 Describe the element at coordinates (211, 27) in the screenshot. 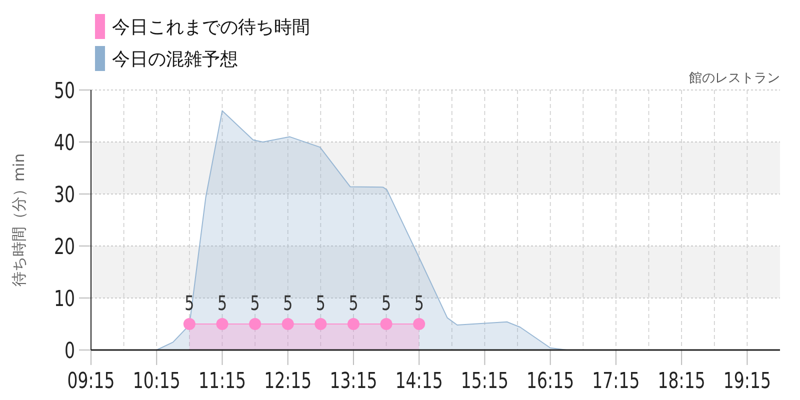

I see `legend-label: 今日これまでの待ち時間` at that location.